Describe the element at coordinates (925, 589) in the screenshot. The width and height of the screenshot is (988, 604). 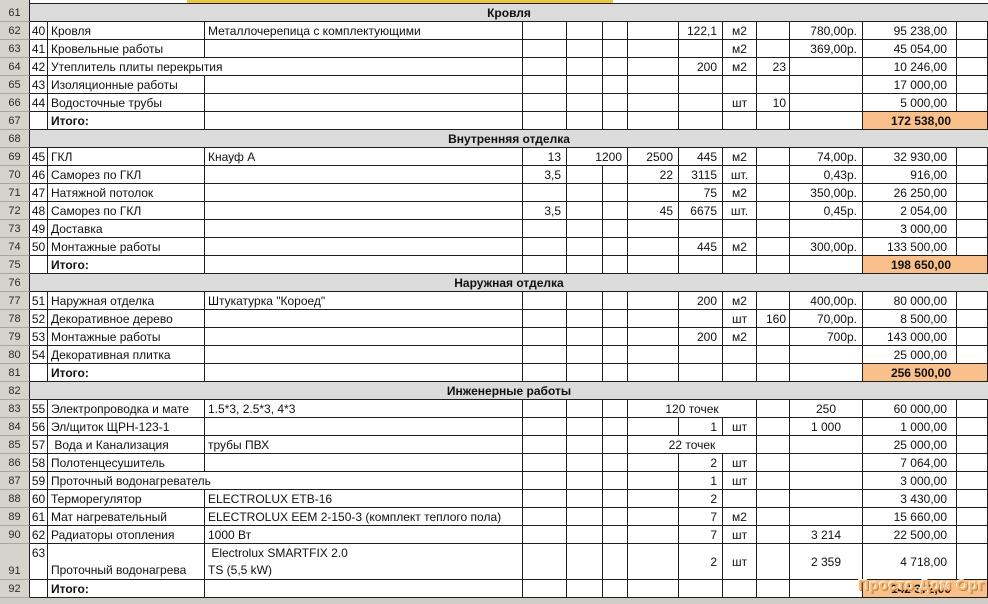
I see `total-value: 142 372,00` at that location.